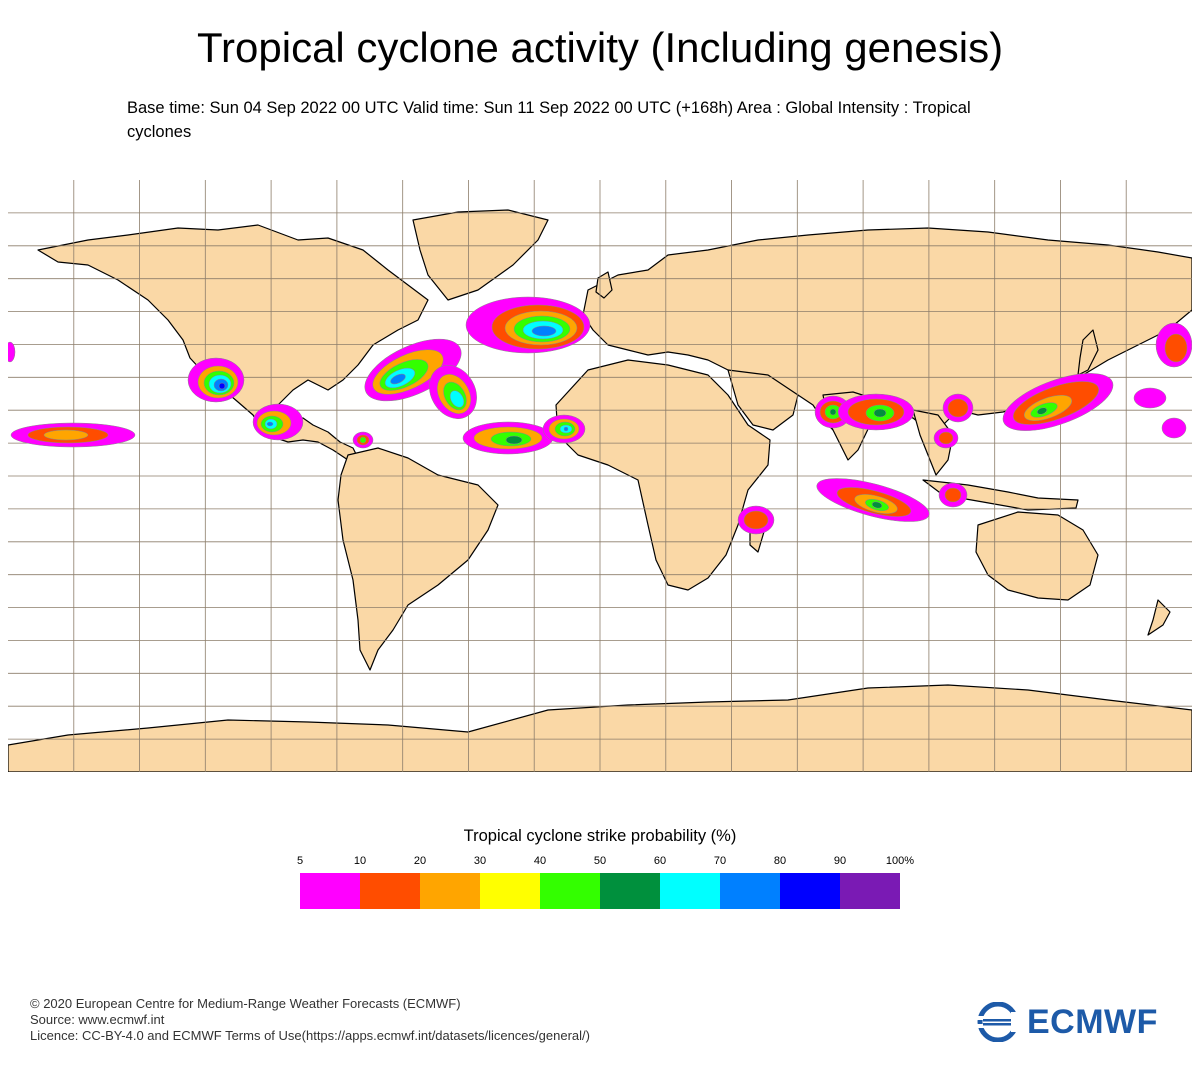  What do you see at coordinates (418, 559) in the screenshot?
I see `landmass-south-america` at bounding box center [418, 559].